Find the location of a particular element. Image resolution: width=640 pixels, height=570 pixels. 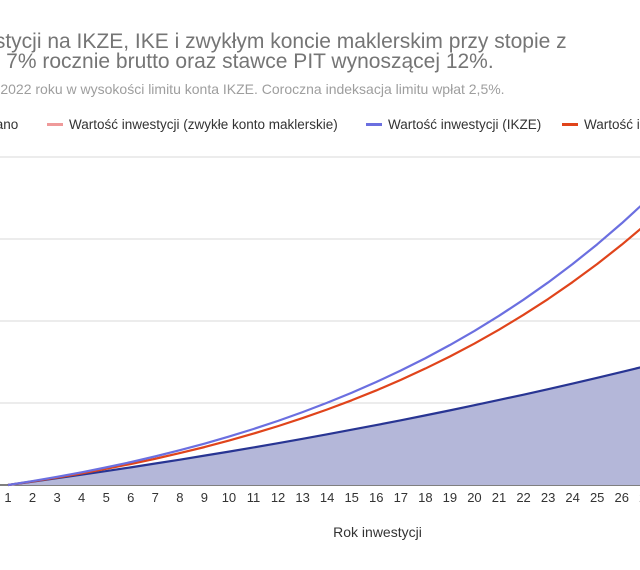

legend-item-invested: wano is located at coordinates (9, 124).